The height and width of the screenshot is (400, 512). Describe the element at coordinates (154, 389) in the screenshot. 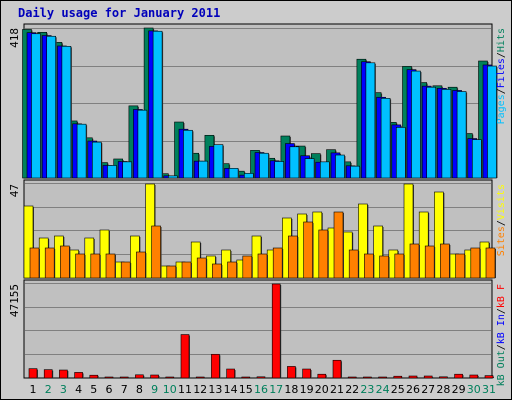

I see `x-tick-label-day-9: 9` at that location.